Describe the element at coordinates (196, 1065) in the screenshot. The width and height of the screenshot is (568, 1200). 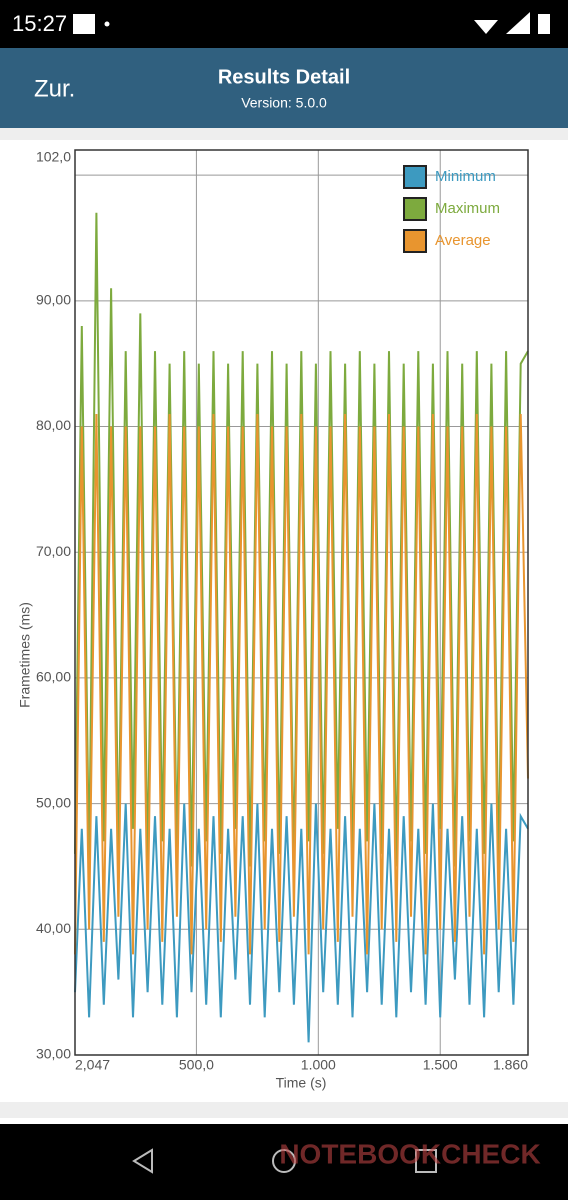
I see `x-tick-label: 500,0` at that location.